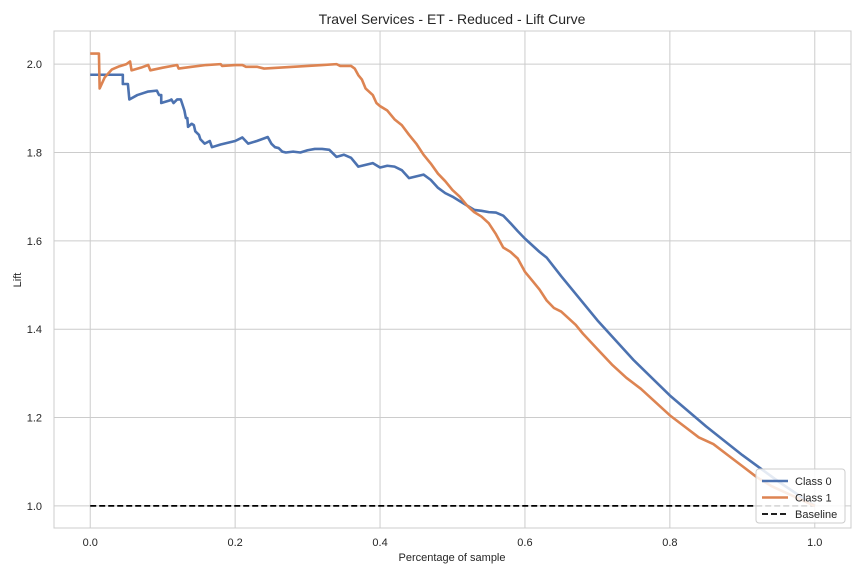 Image resolution: width=864 pixels, height=576 pixels. I want to click on y-tick-label: 1.0, so click(34, 507).